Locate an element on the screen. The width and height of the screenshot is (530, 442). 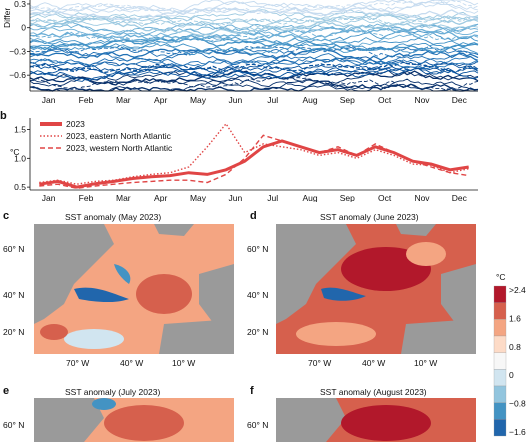
map-e-lat-60: 60° N is located at coordinates (14, 425).